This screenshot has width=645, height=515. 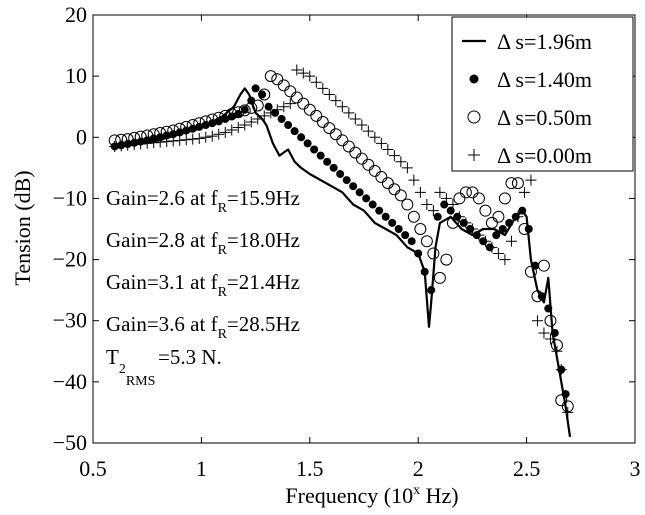 What do you see at coordinates (310, 468) in the screenshot?
I see `x-tick-label: 1.5` at bounding box center [310, 468].